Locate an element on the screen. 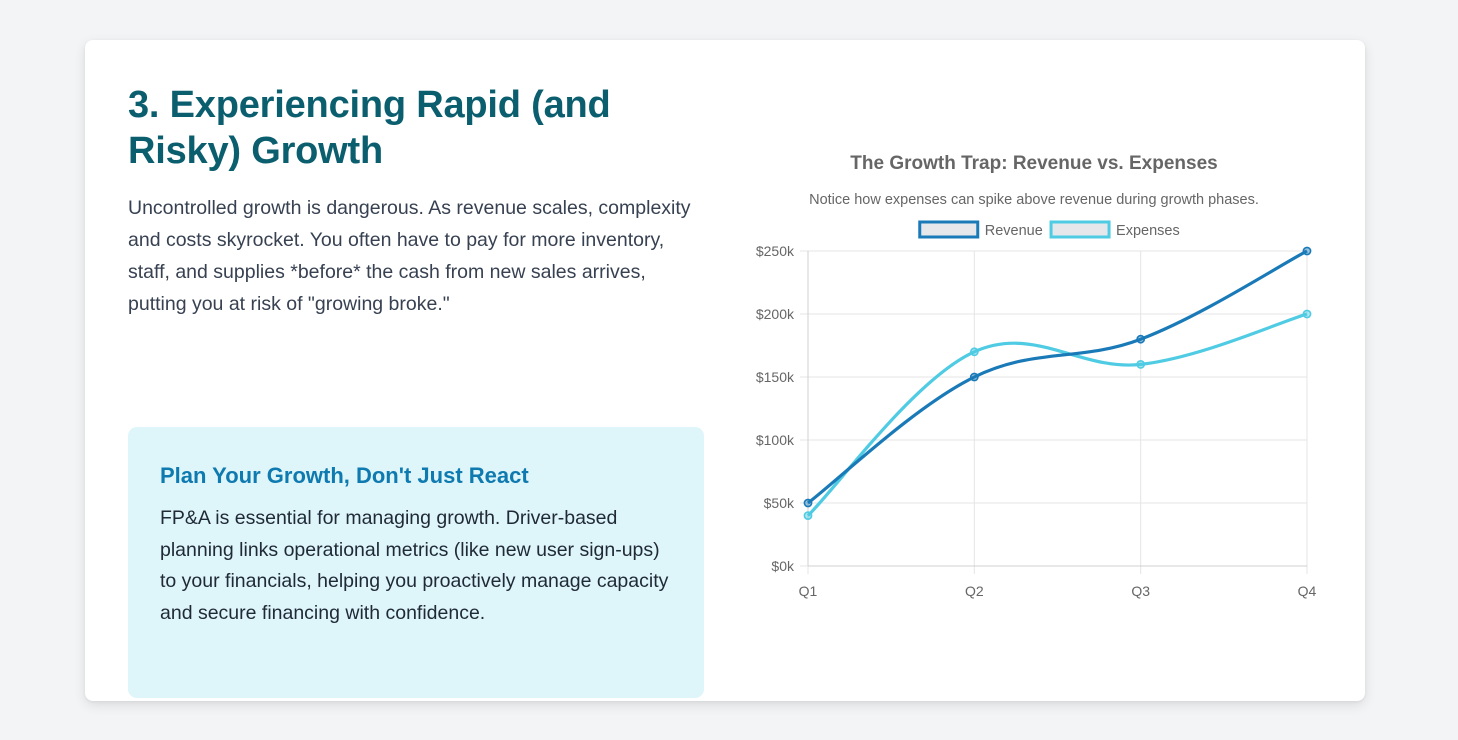 The width and height of the screenshot is (1458, 740). chart-series is located at coordinates (1057, 383).